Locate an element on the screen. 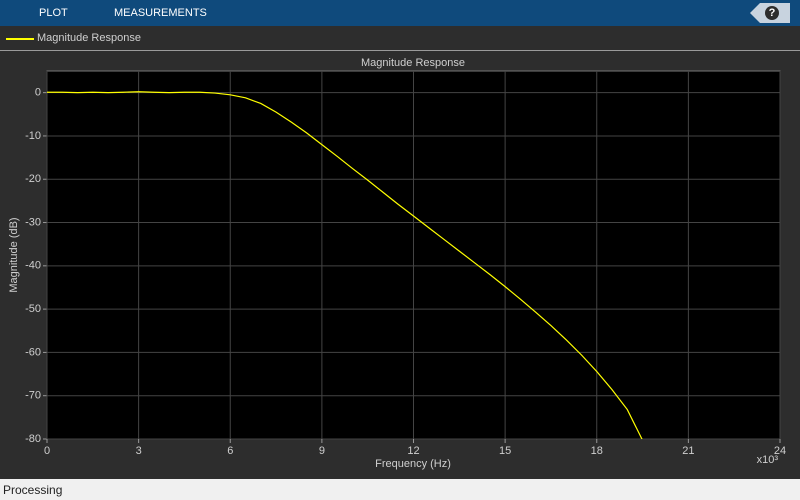 The height and width of the screenshot is (500, 800). help-icon: ? is located at coordinates (772, 13).